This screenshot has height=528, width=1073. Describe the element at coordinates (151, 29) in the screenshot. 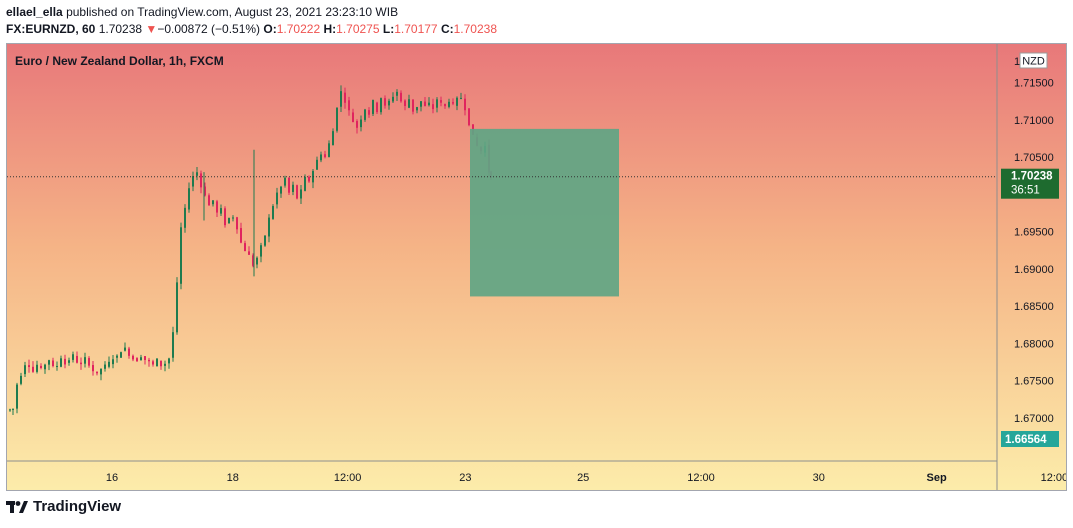

I see `down-arrow-icon: ▼` at that location.